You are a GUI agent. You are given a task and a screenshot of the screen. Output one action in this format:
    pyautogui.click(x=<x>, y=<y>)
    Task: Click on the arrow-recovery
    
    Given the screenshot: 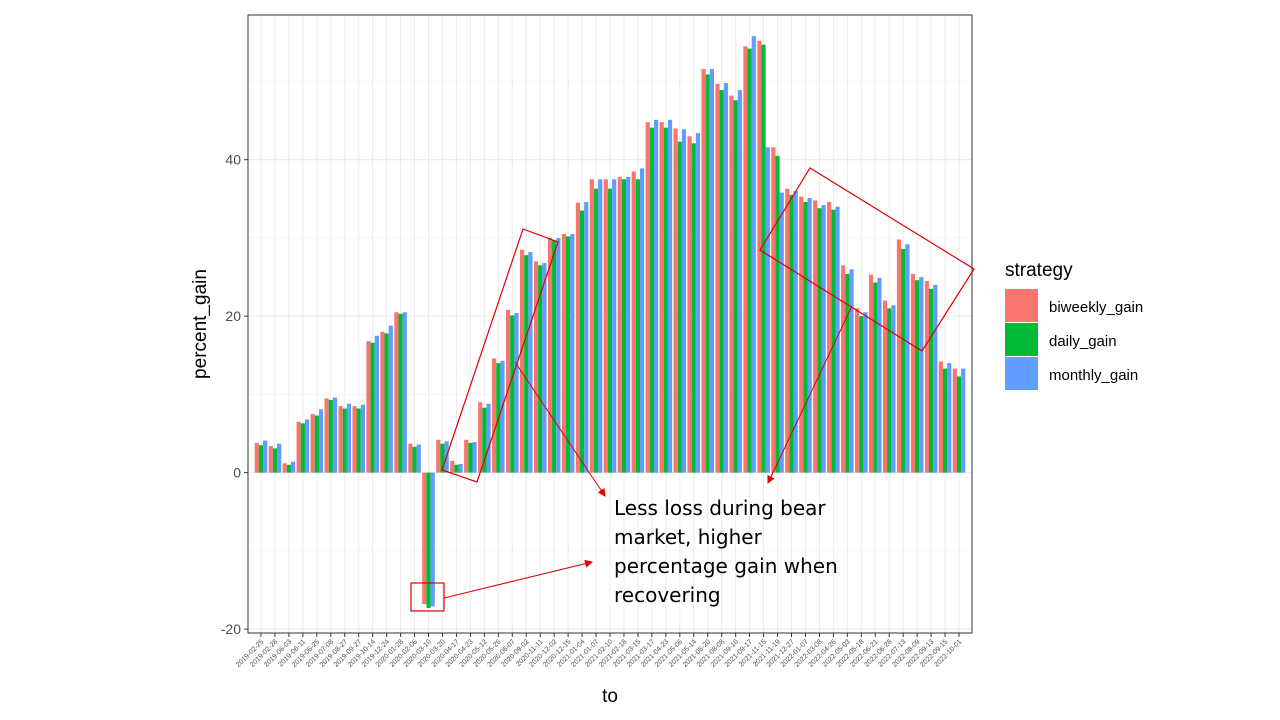 What is the action you would take?
    pyautogui.click(x=560, y=429)
    